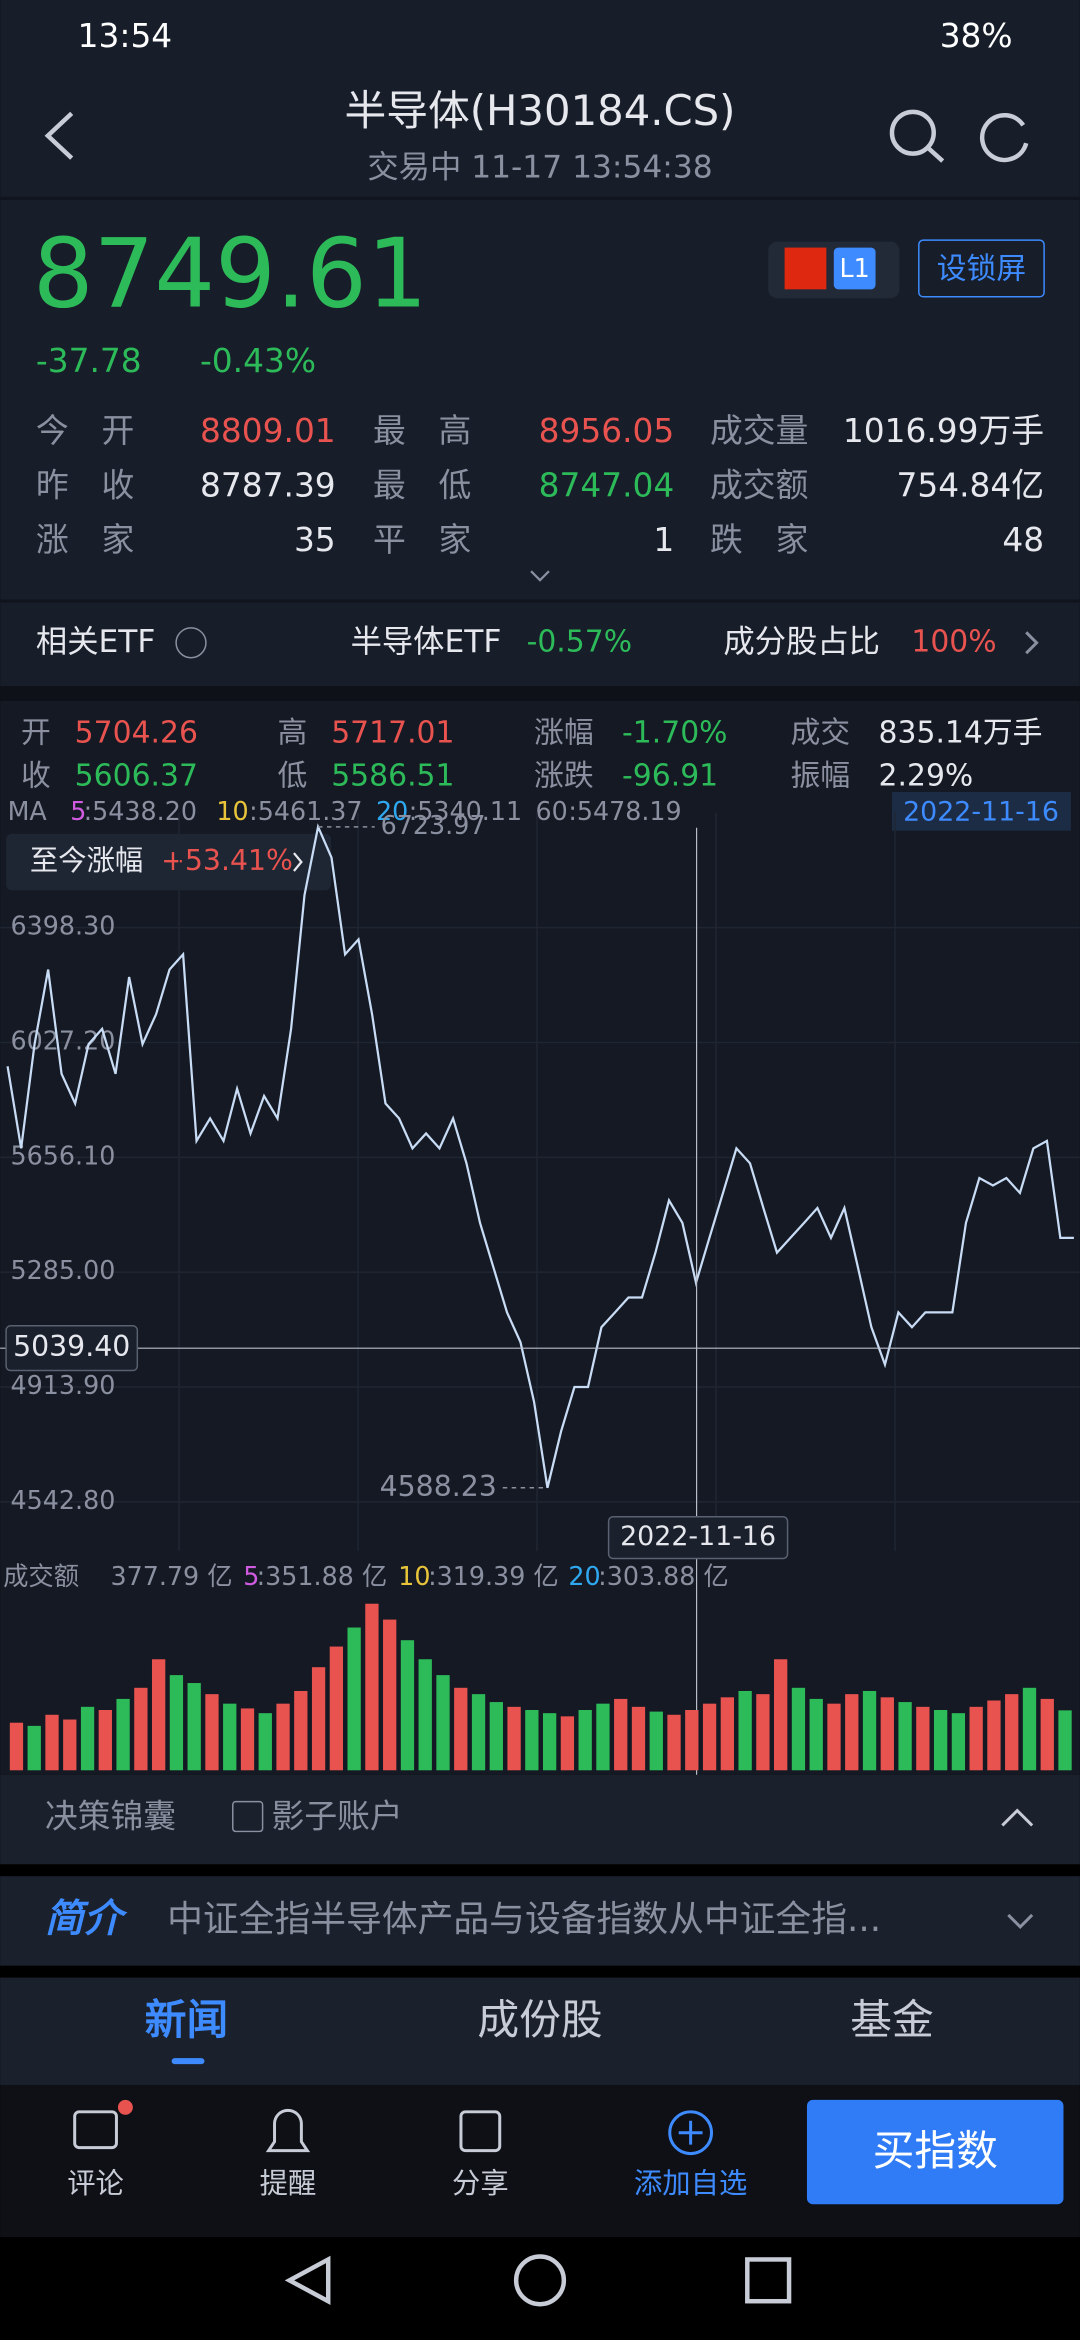 The image size is (1080, 2340). I want to click on lock-button, so click(981, 268).